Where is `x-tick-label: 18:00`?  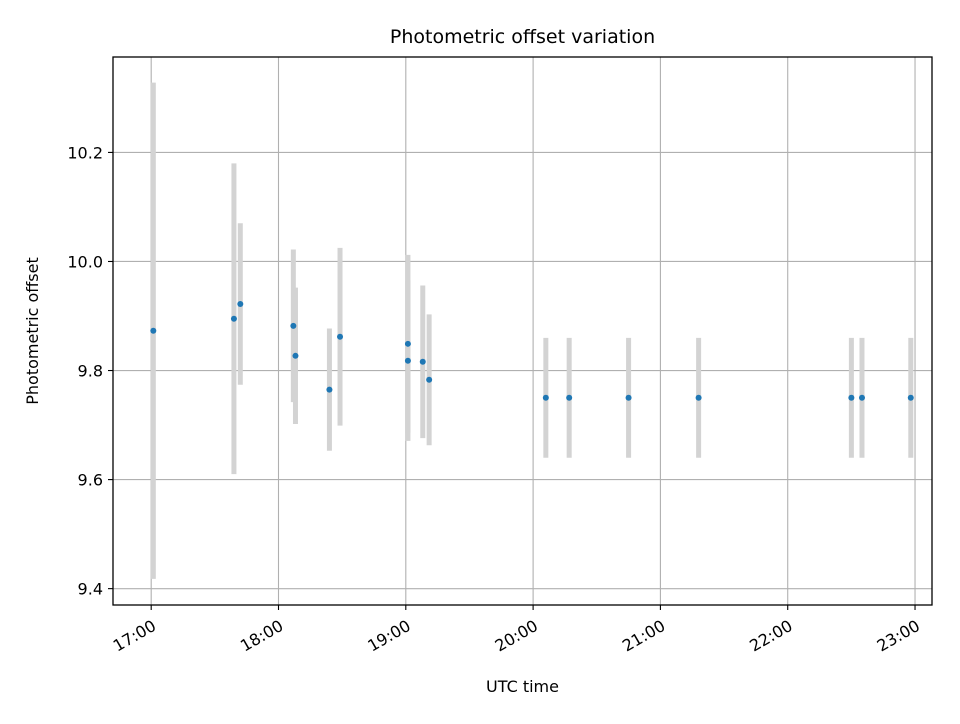 x-tick-label: 18:00 is located at coordinates (261, 636).